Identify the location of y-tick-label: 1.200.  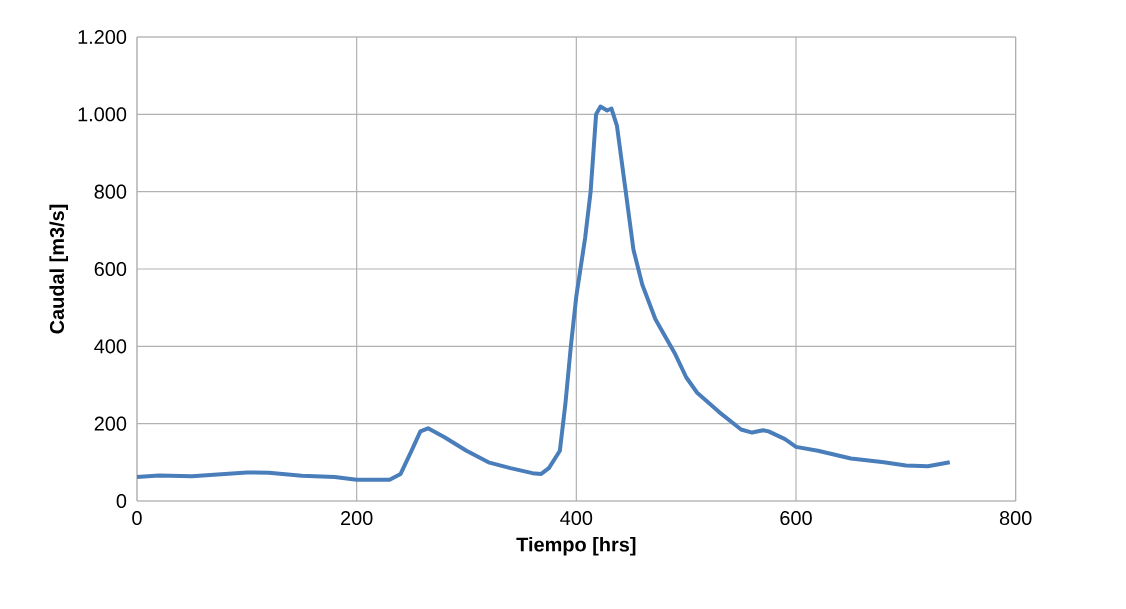
(102, 37).